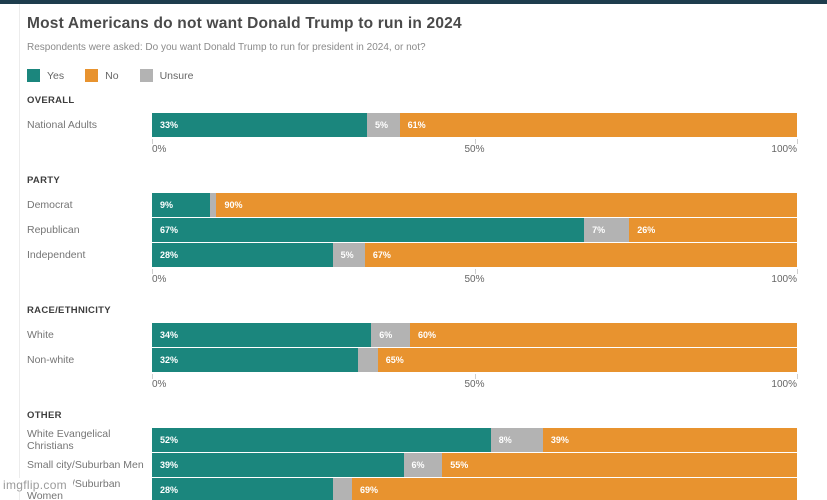  Describe the element at coordinates (413, 2) in the screenshot. I see `top-accent-bar` at that location.